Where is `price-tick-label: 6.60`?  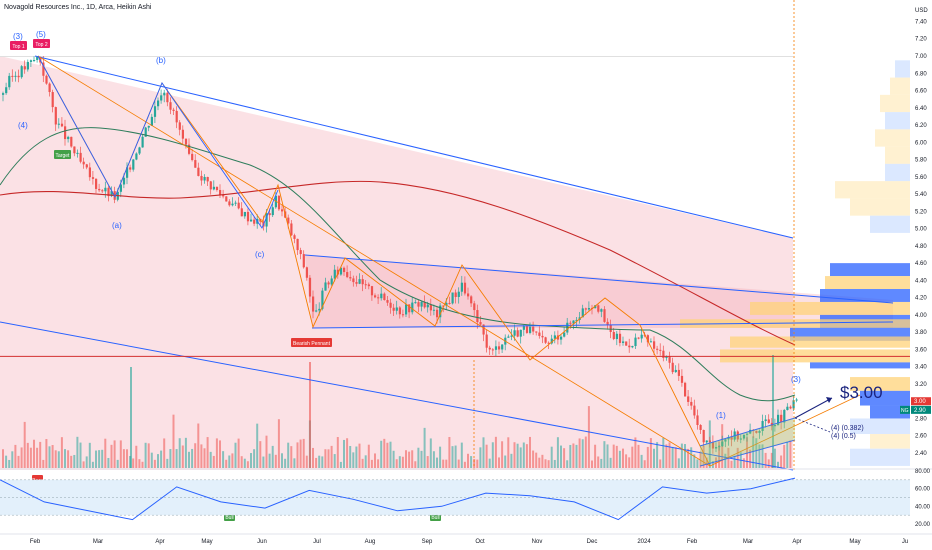
price-tick-label: 6.60 is located at coordinates (921, 92).